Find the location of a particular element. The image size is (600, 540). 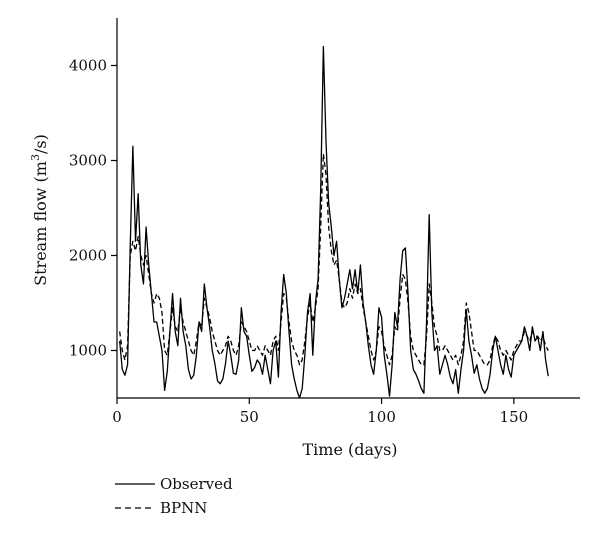

y-ticks: 1000 2000 3000 4000 is located at coordinates (93, 208).